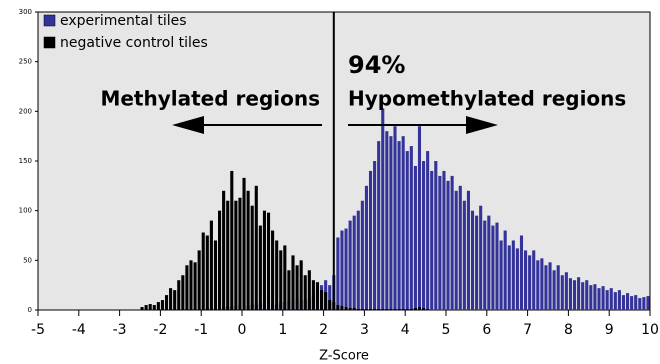 This screenshot has height=364, width=660. Describe the element at coordinates (25, 62) in the screenshot. I see `y-tick-label: 250` at that location.